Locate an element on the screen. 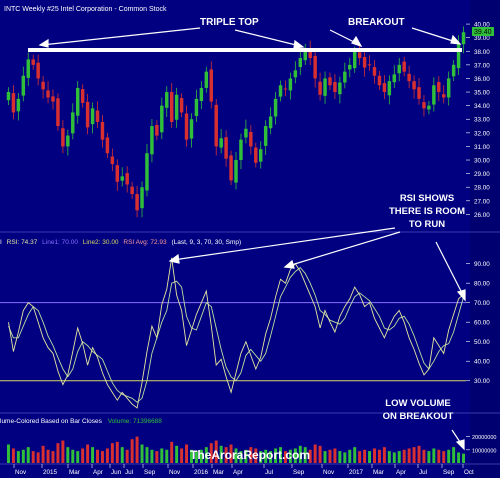 The height and width of the screenshot is (478, 500). date-tick-label: Nov is located at coordinates (329, 472).